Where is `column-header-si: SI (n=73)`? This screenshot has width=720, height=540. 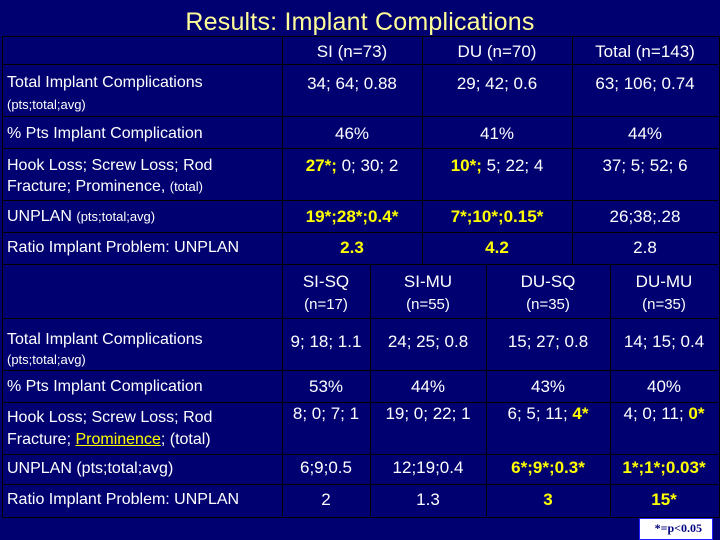 column-header-si: SI (n=73) is located at coordinates (352, 51).